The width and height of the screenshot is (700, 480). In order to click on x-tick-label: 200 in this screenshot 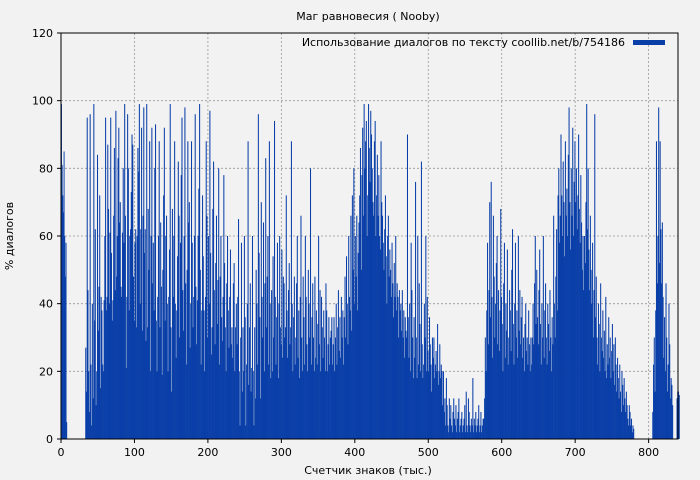, I will do `click(207, 452)`.